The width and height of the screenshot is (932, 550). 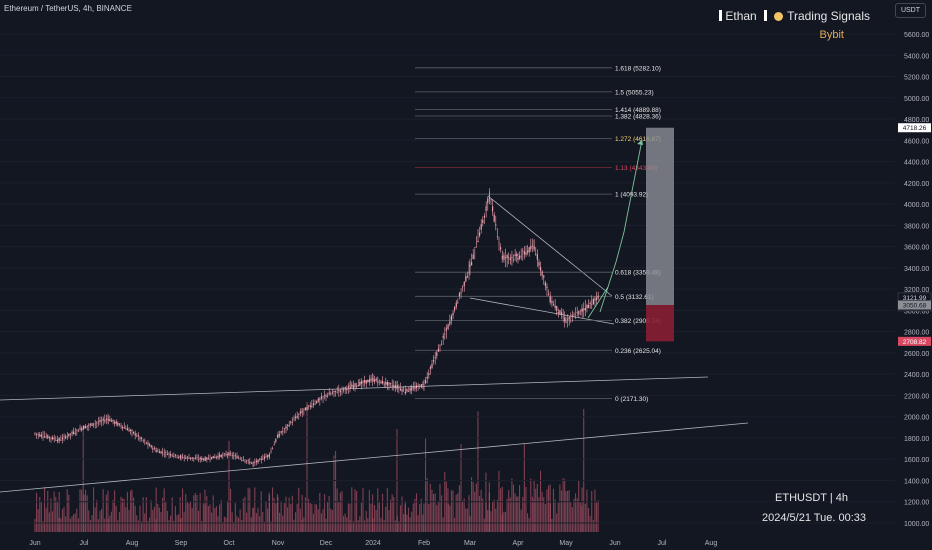 What do you see at coordinates (915, 298) in the screenshot?
I see `price-label: 3121.99` at bounding box center [915, 298].